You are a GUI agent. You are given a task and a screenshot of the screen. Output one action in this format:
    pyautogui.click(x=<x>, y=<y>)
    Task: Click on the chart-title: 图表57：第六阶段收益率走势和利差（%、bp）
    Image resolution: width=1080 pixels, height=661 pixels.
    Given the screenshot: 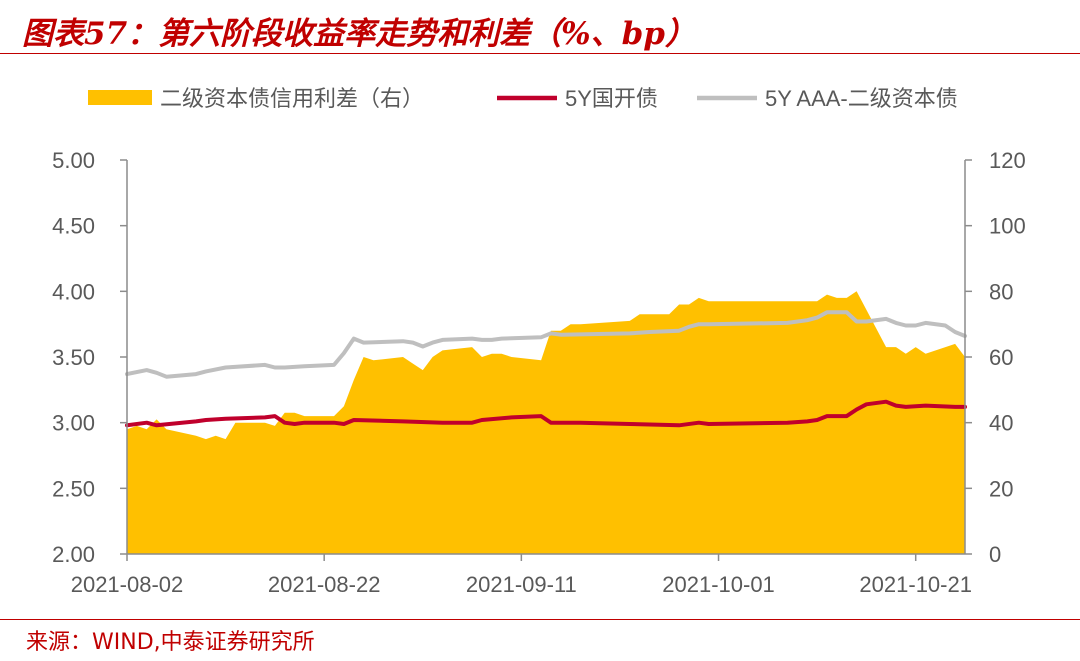 What is the action you would take?
    pyautogui.click(x=359, y=34)
    